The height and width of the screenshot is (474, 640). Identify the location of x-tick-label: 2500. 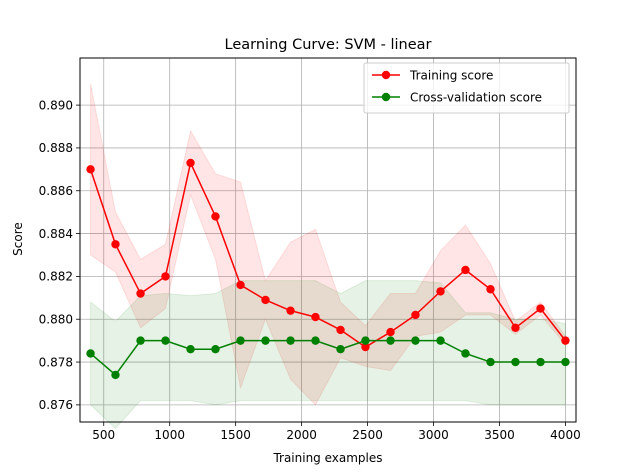
(367, 435).